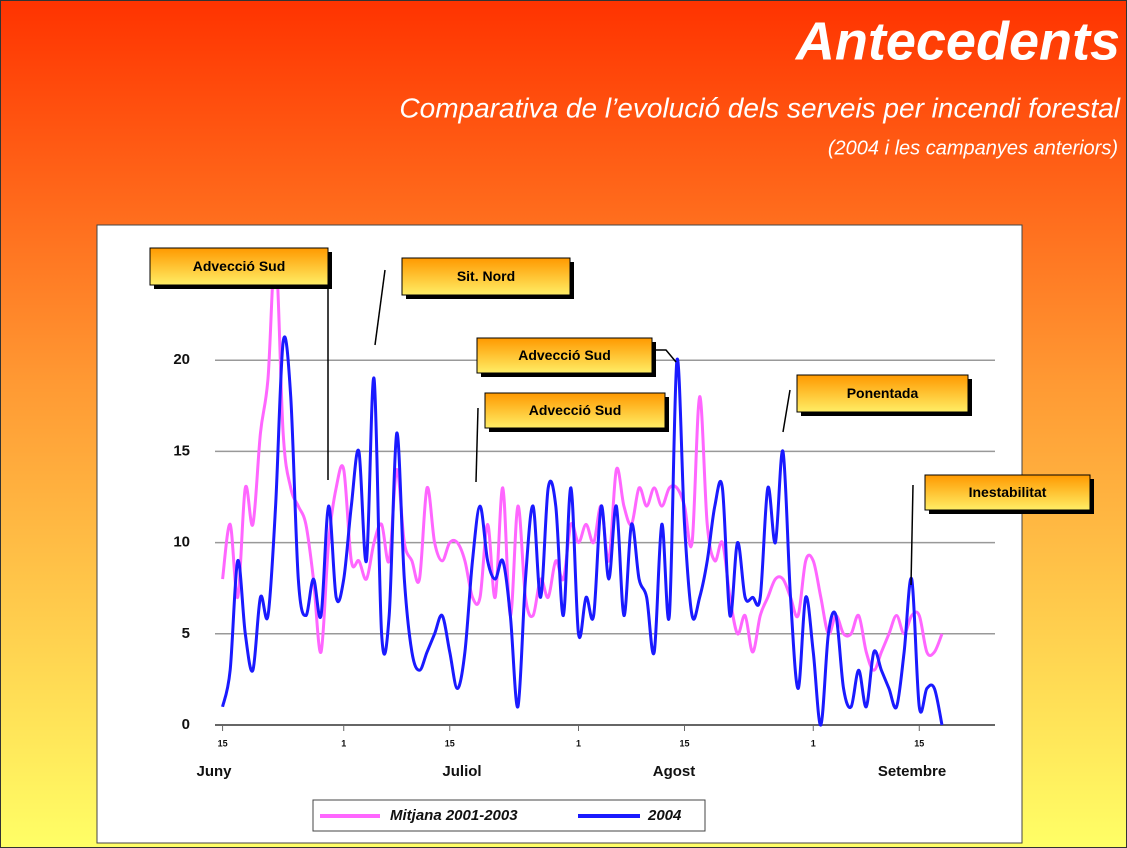 This screenshot has width=1127, height=848. I want to click on legend-label: Mitjana 2001-2003, so click(454, 815).